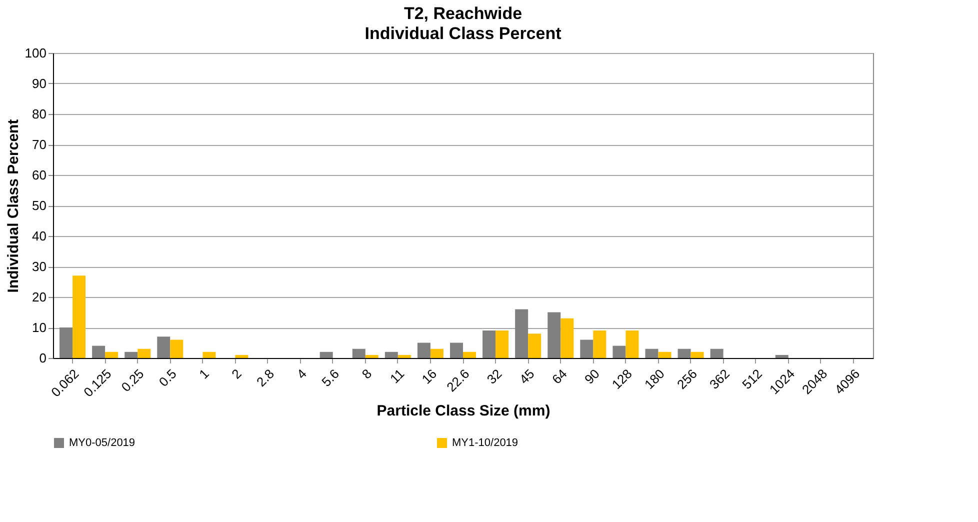 Image resolution: width=978 pixels, height=522 pixels. I want to click on y-tick-label: 60, so click(39, 175).